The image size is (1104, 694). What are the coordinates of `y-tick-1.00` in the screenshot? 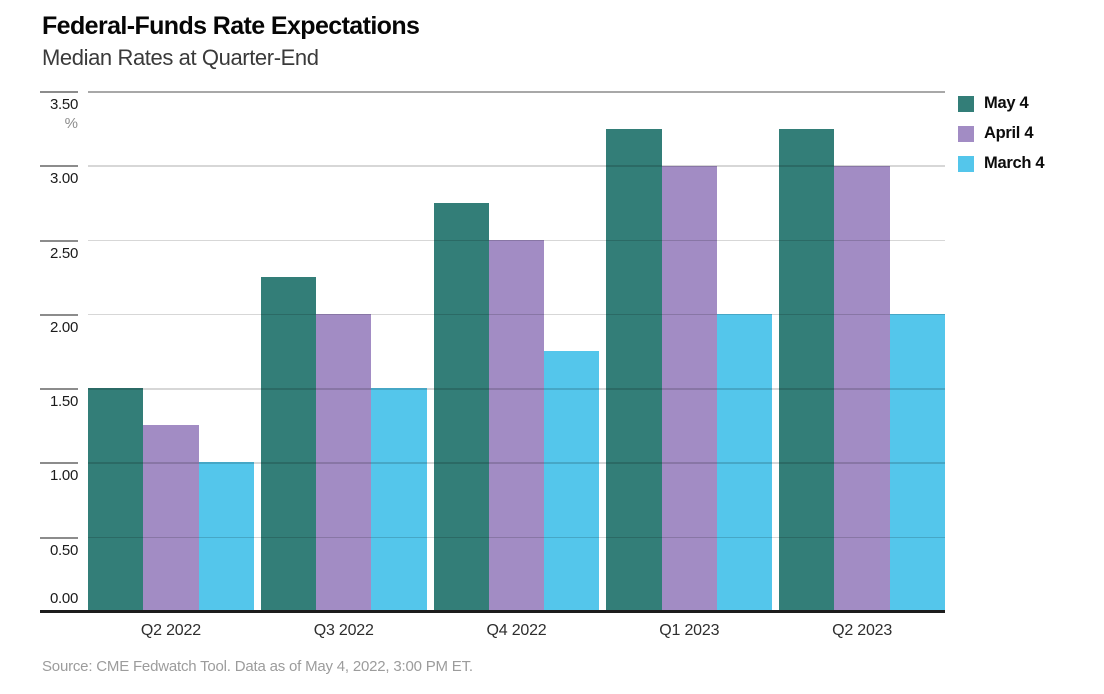 It's located at (59, 463).